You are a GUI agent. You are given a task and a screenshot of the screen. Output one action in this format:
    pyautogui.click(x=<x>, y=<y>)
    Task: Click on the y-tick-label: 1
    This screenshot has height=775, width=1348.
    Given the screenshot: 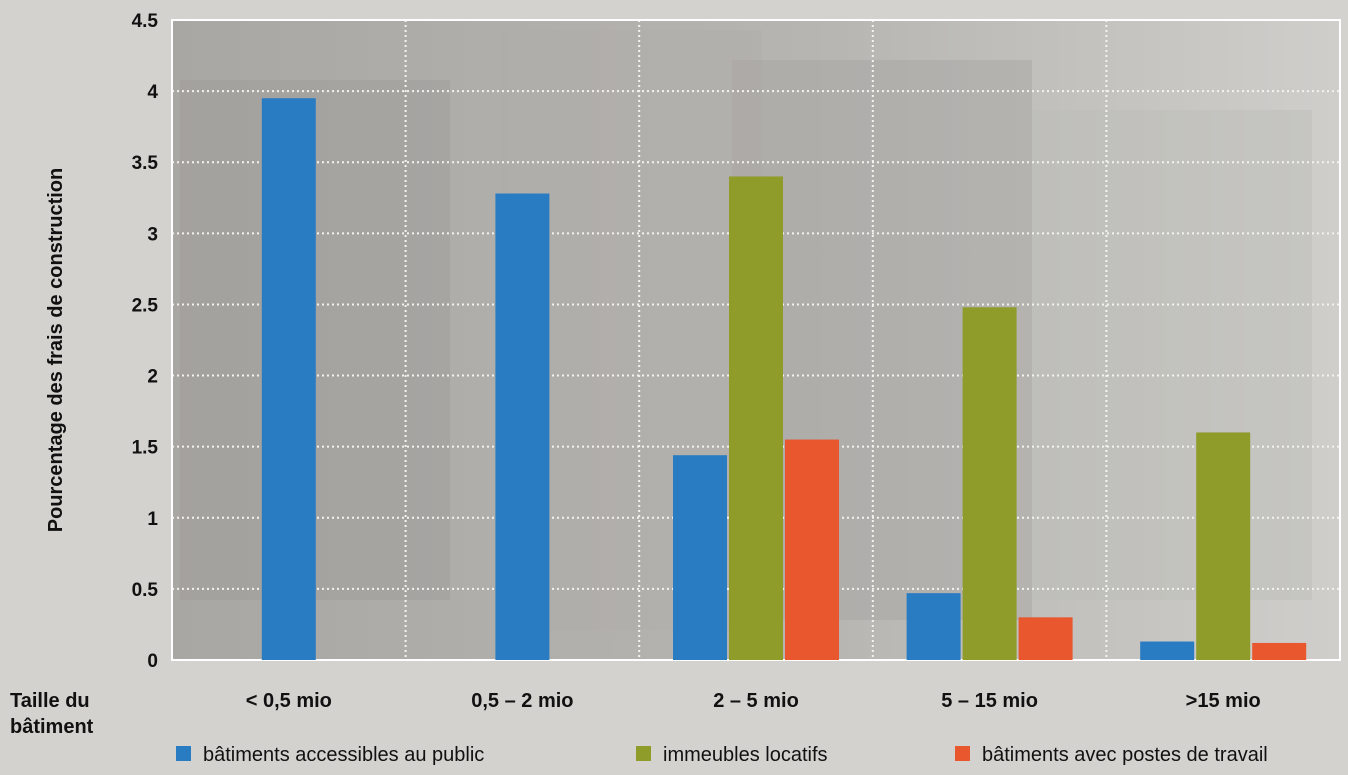 What is the action you would take?
    pyautogui.click(x=152, y=519)
    